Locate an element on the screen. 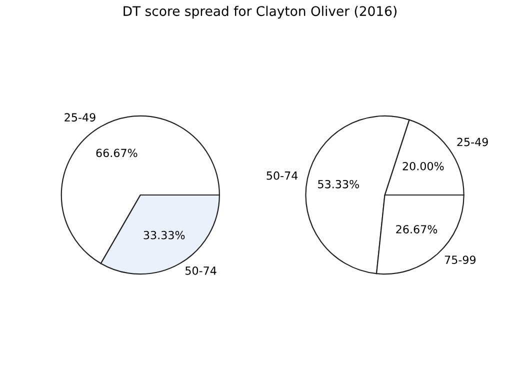 Image resolution: width=520 pixels, height=390 pixels. data-label: 20.00% is located at coordinates (423, 166).